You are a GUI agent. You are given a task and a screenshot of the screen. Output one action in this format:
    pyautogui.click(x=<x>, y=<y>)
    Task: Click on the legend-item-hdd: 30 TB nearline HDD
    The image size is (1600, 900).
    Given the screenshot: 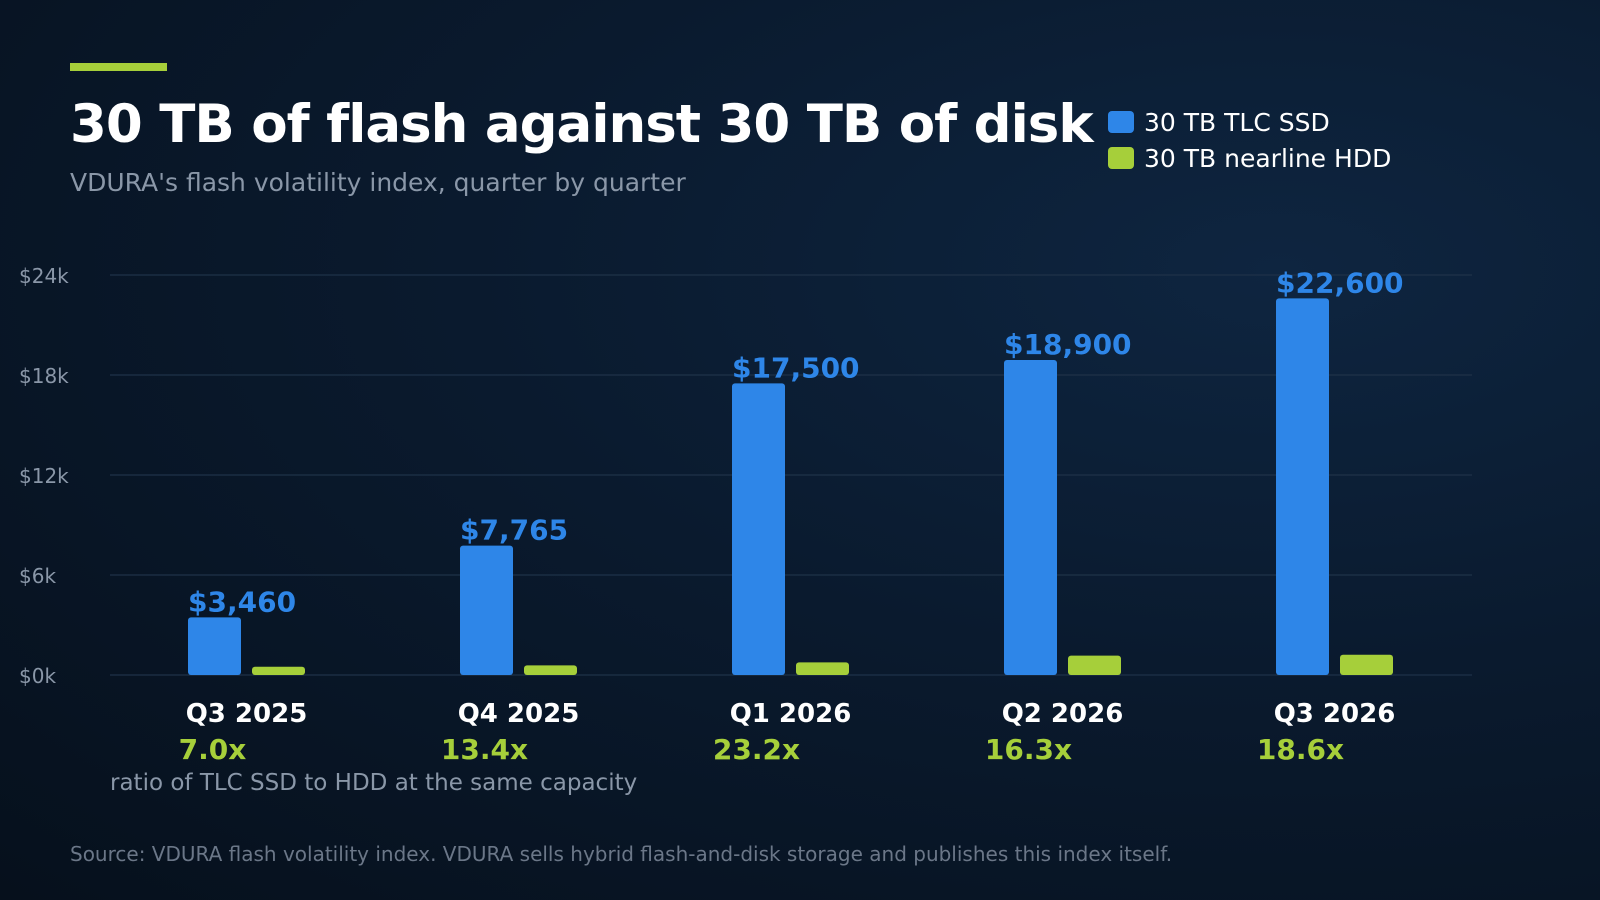 What is the action you would take?
    pyautogui.click(x=1249, y=158)
    